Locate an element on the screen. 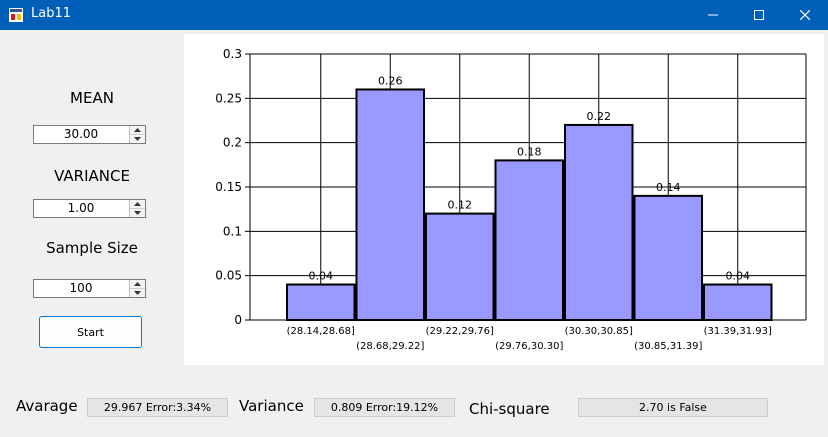 This screenshot has width=828, height=437. variance-stepper: 1.00 is located at coordinates (89, 208).